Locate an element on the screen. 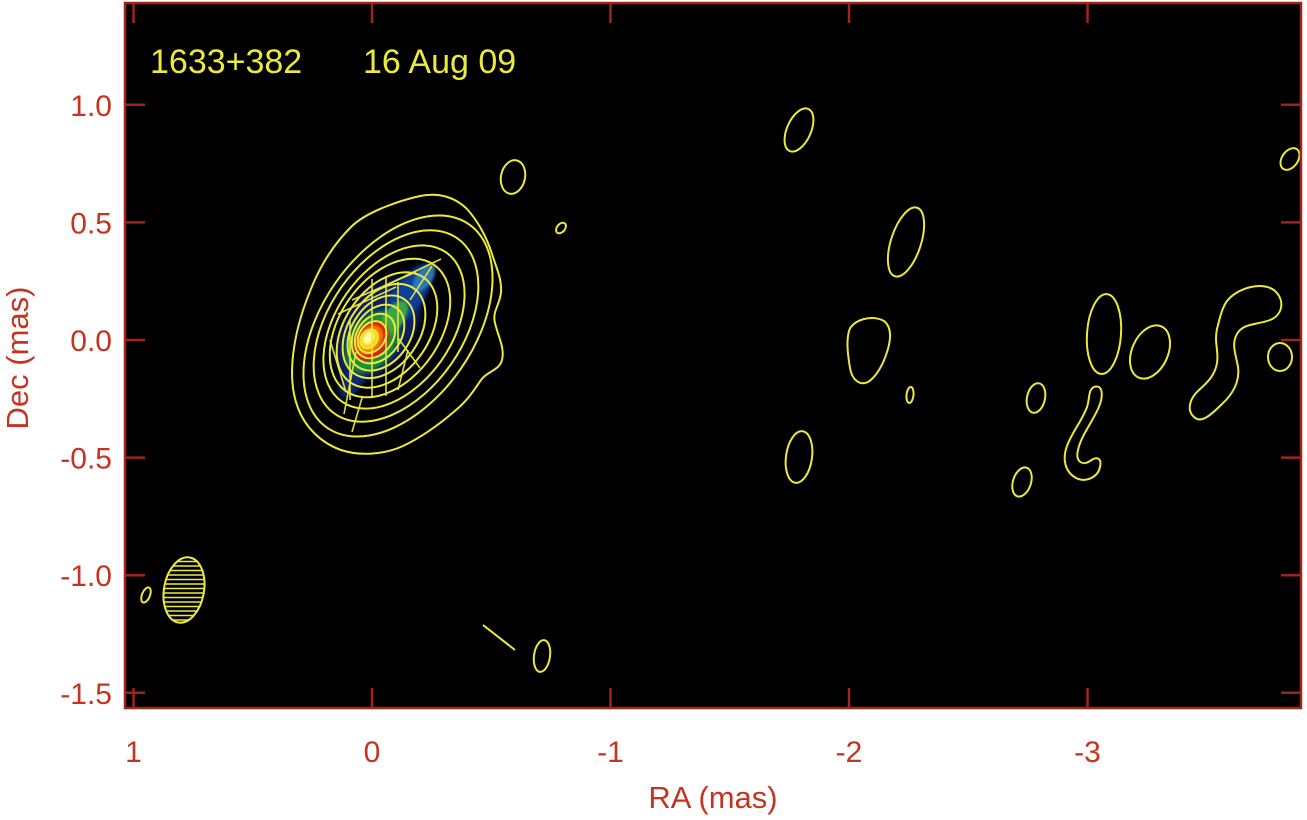  y-tick-label: 0.0 is located at coordinates (91, 341).